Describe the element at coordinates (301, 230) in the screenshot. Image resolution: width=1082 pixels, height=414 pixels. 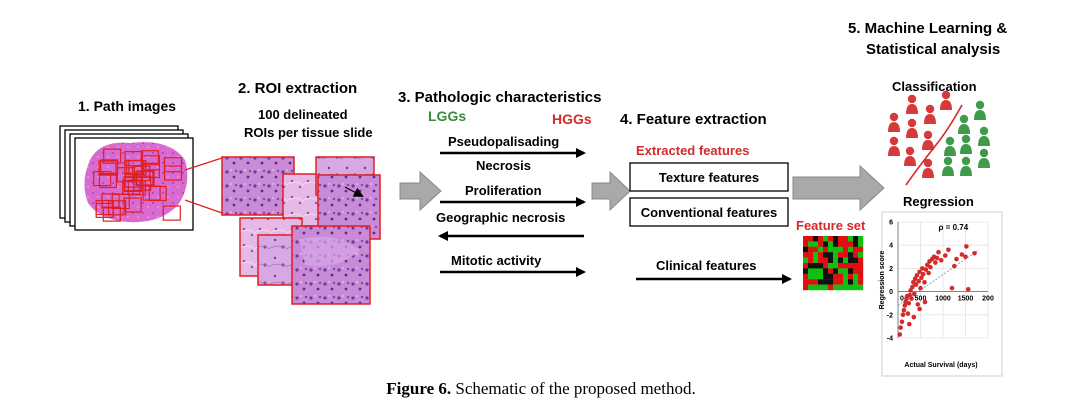
I see `roi-tiles` at that location.